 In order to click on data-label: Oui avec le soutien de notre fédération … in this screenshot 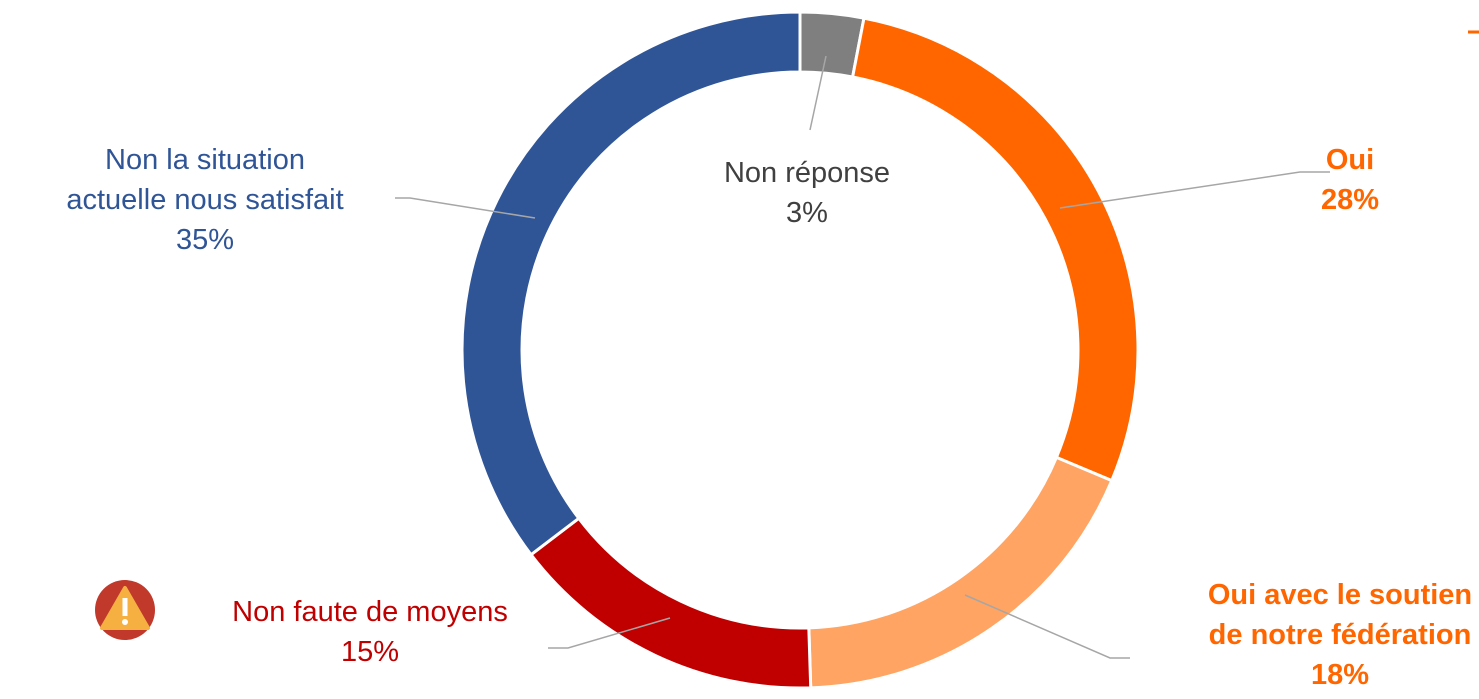, I will do `click(1340, 635)`.